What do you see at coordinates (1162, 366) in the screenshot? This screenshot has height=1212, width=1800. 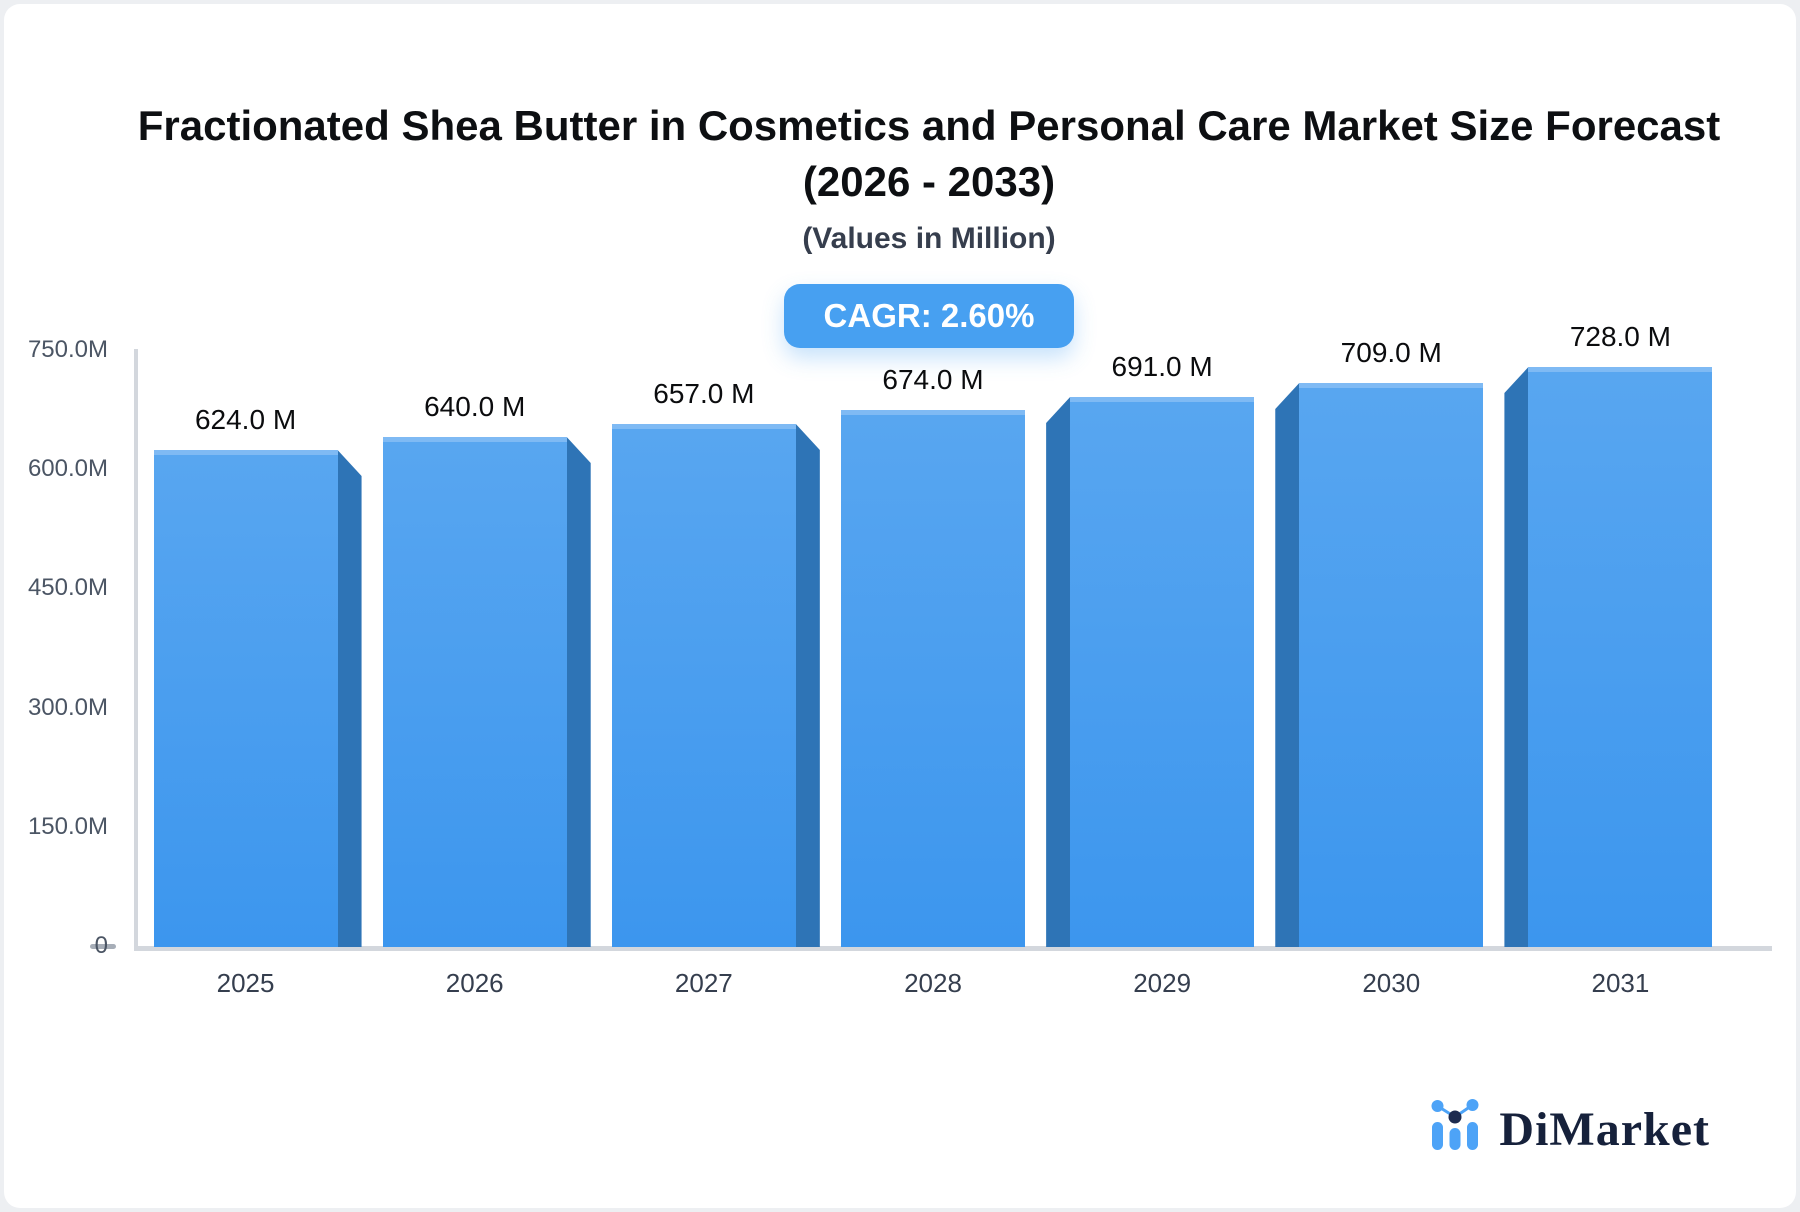 I see `bar-value-label: 691.0 M` at bounding box center [1162, 366].